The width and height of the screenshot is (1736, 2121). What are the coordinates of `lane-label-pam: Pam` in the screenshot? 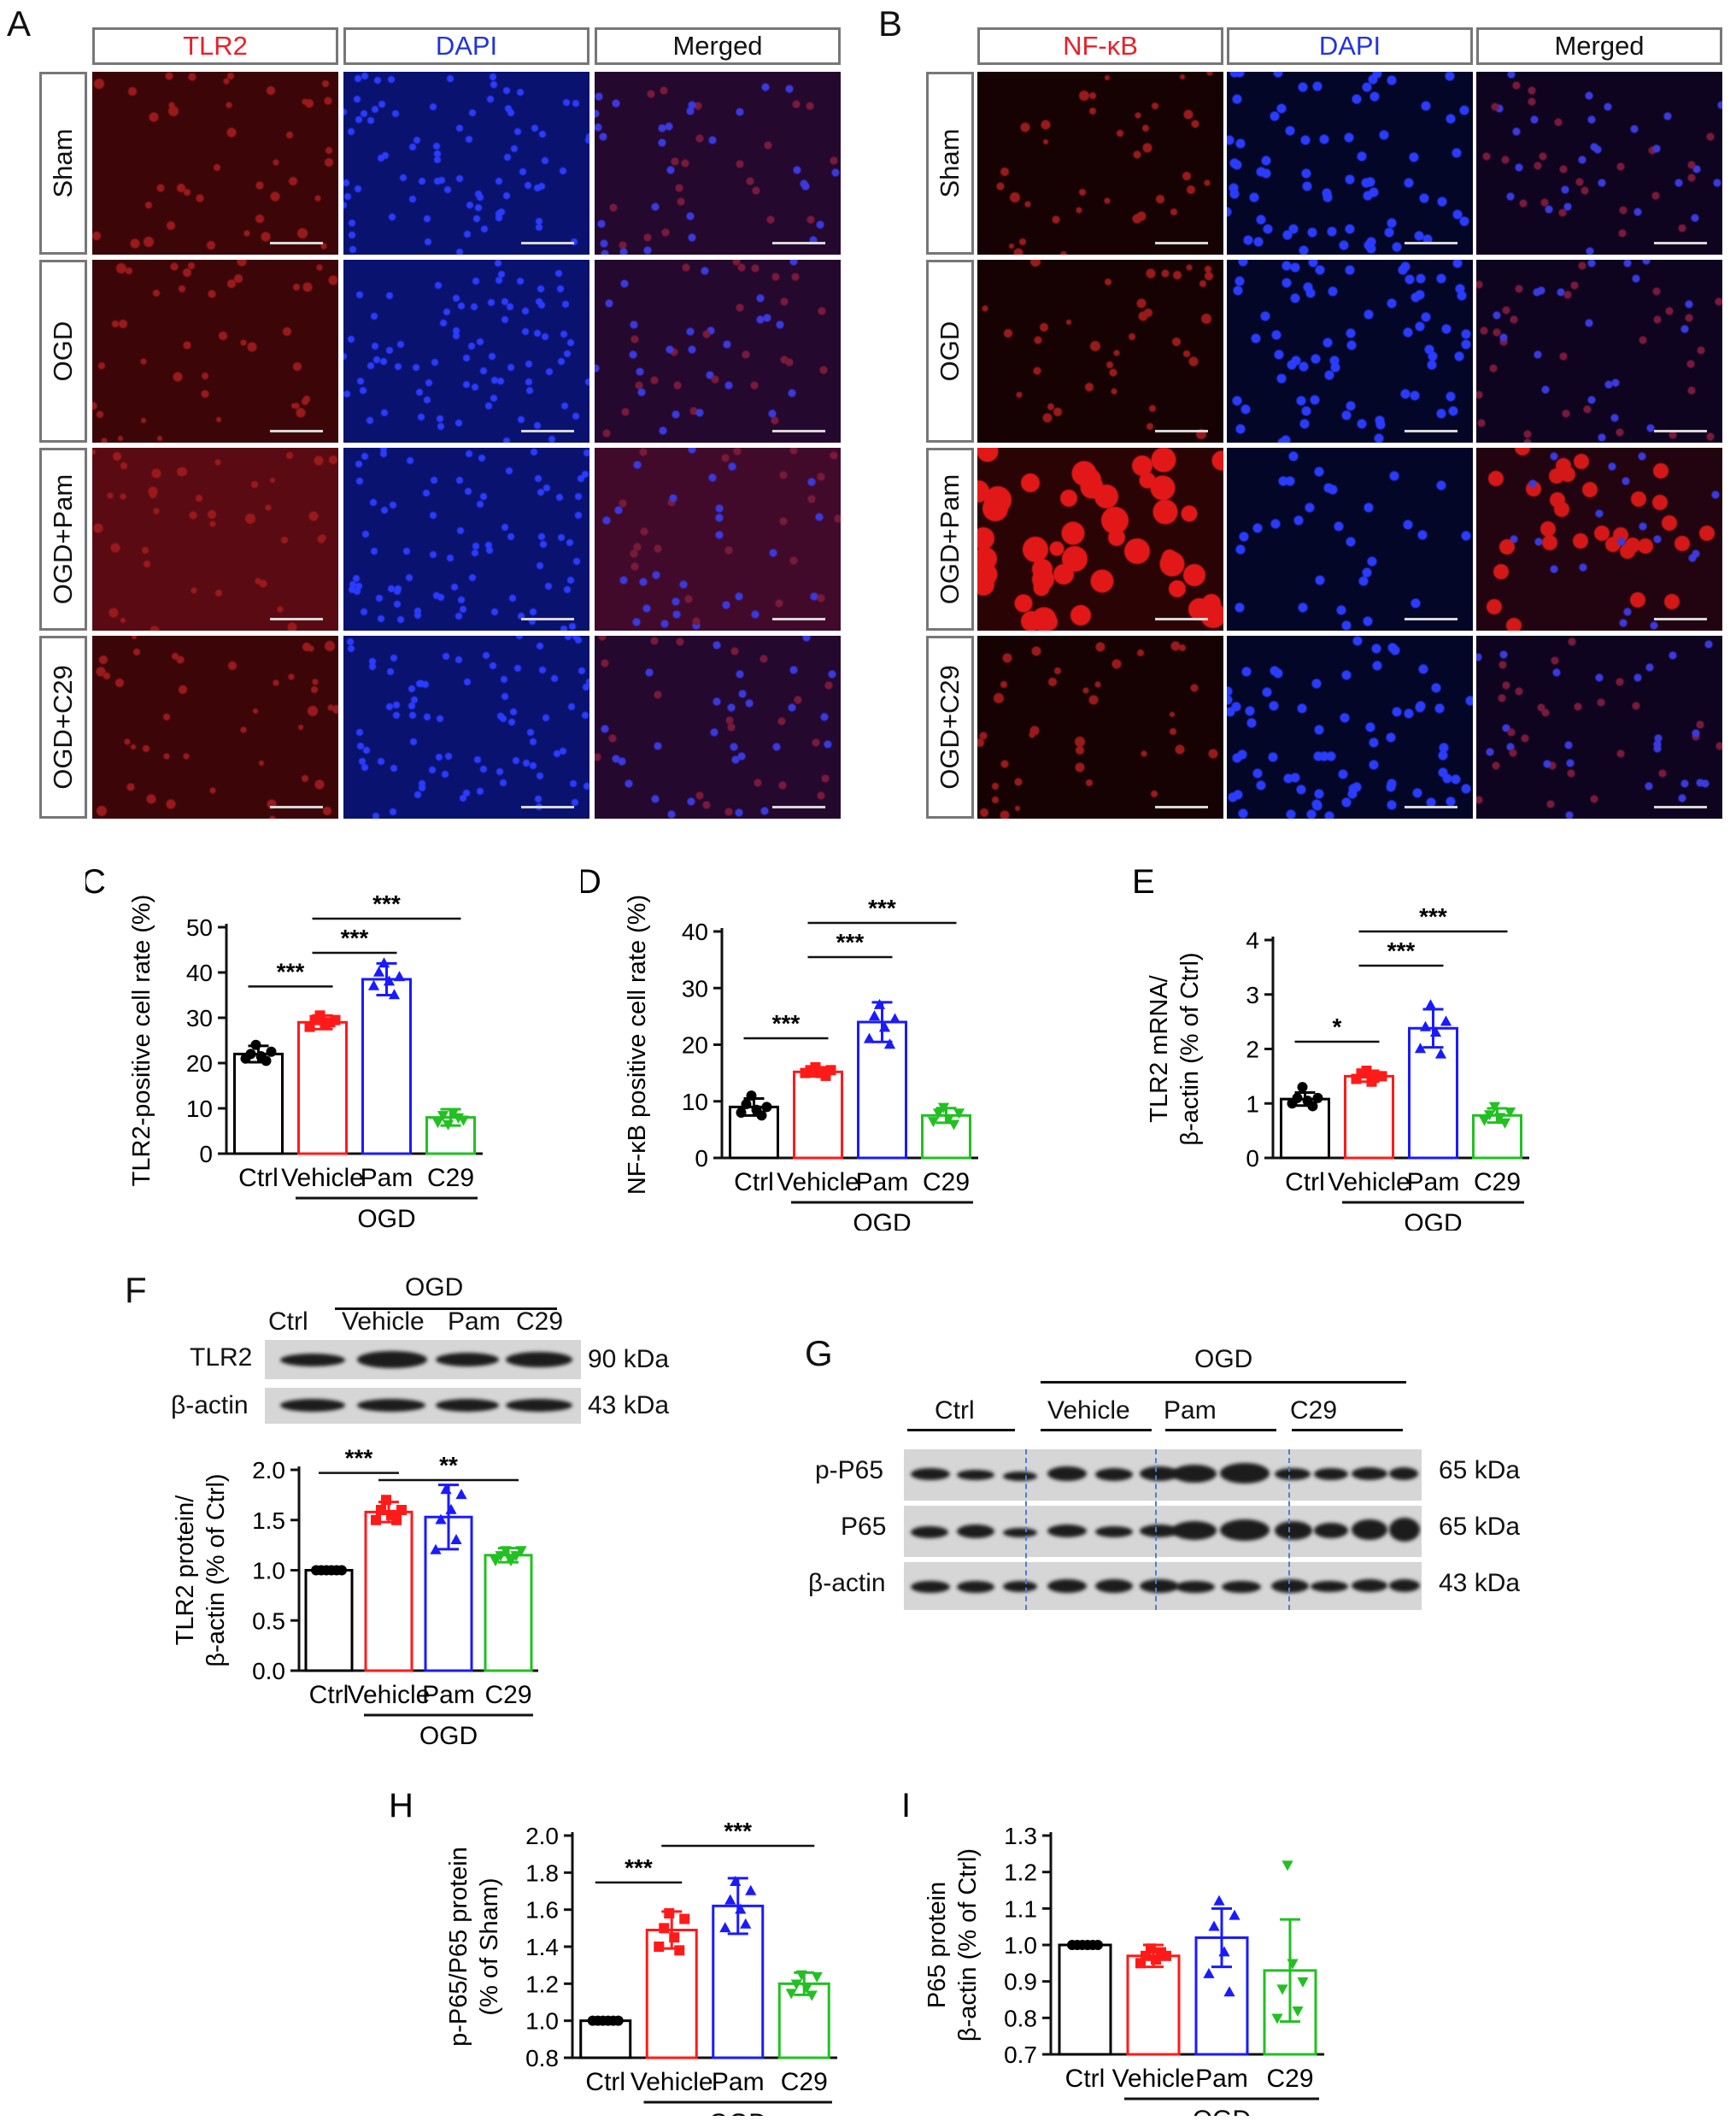 It's located at (1190, 1410).